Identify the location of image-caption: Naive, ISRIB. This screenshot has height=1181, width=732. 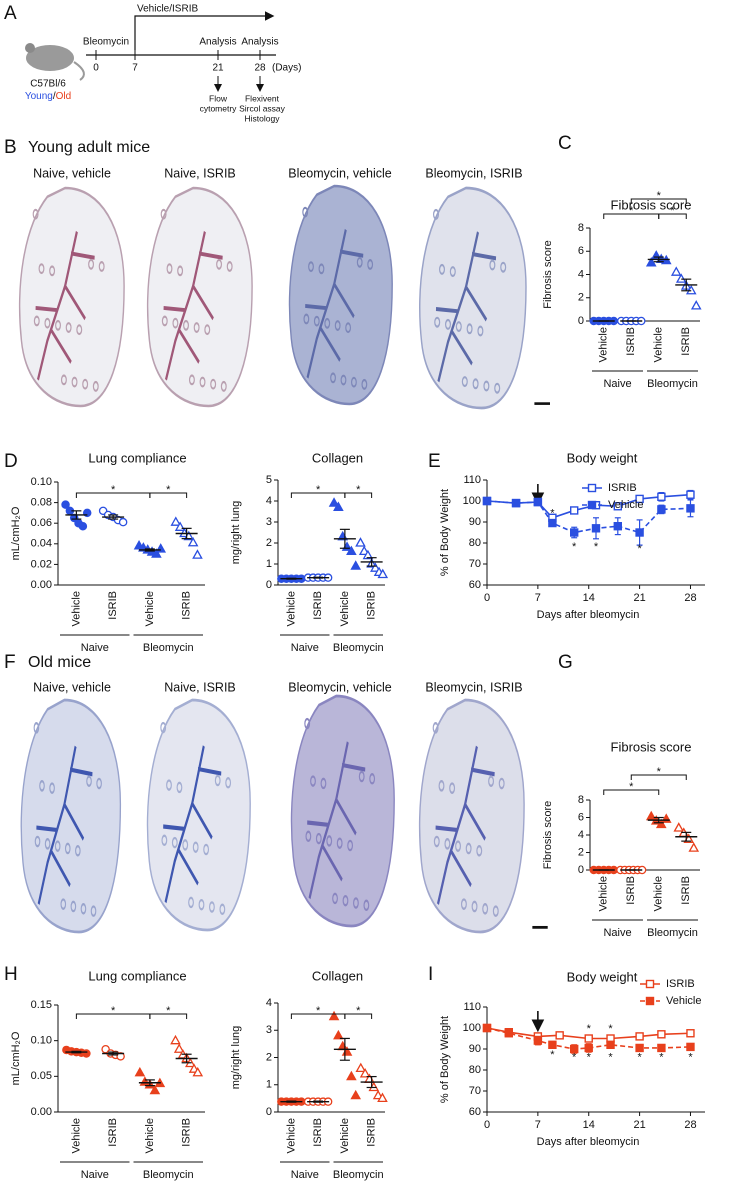
(200, 687).